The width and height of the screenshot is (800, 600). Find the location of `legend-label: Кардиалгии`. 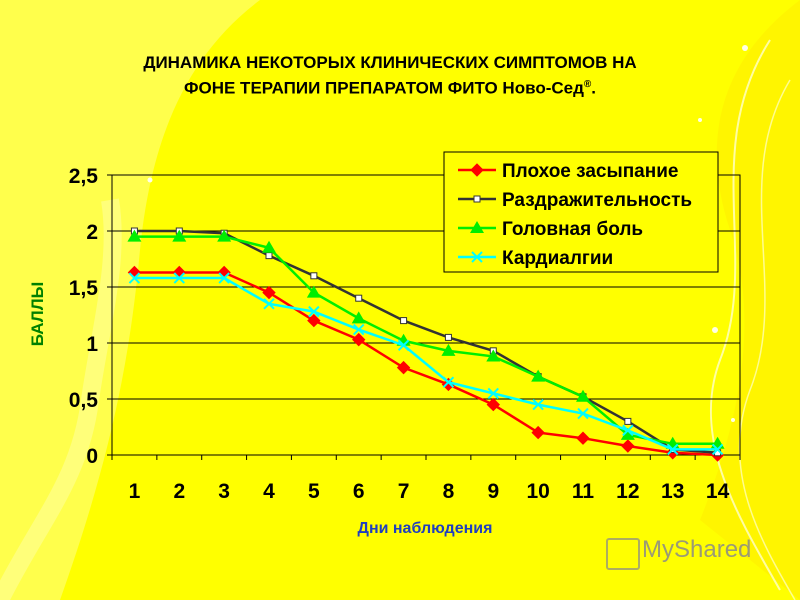

legend-label: Кардиалгии is located at coordinates (557, 258).